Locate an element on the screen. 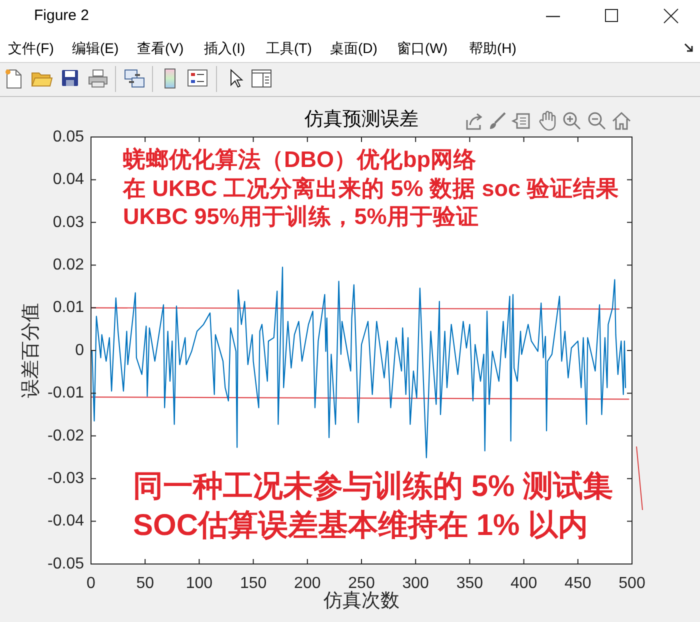 Image resolution: width=700 pixels, height=622 pixels. x-tick-label: 450 is located at coordinates (578, 583).